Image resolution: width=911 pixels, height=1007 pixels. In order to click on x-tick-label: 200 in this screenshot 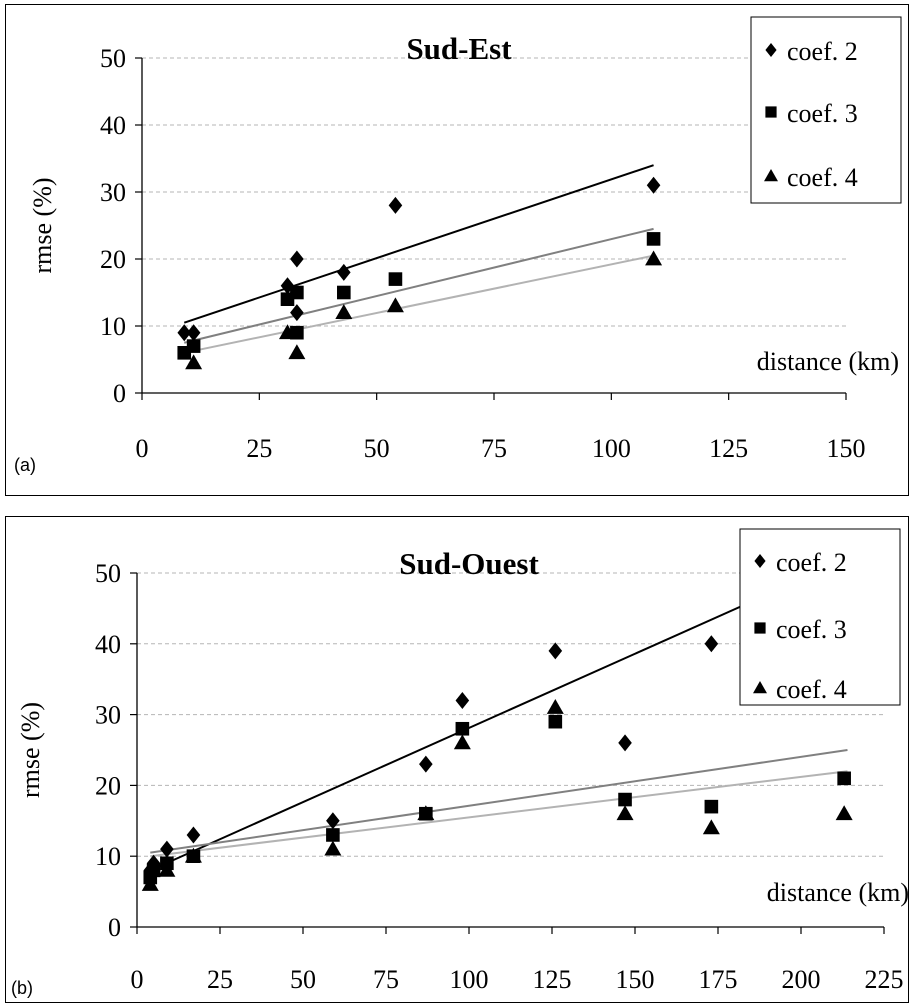, I will do `click(801, 979)`.